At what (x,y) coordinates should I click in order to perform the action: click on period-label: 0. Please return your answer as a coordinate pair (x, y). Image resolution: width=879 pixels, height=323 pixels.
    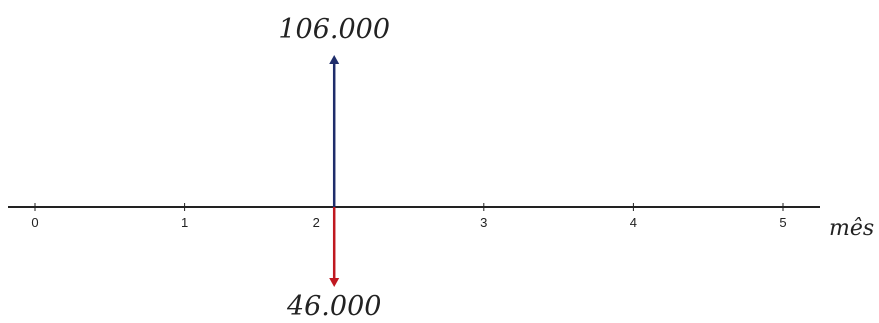
    Looking at the image, I should click on (34, 222).